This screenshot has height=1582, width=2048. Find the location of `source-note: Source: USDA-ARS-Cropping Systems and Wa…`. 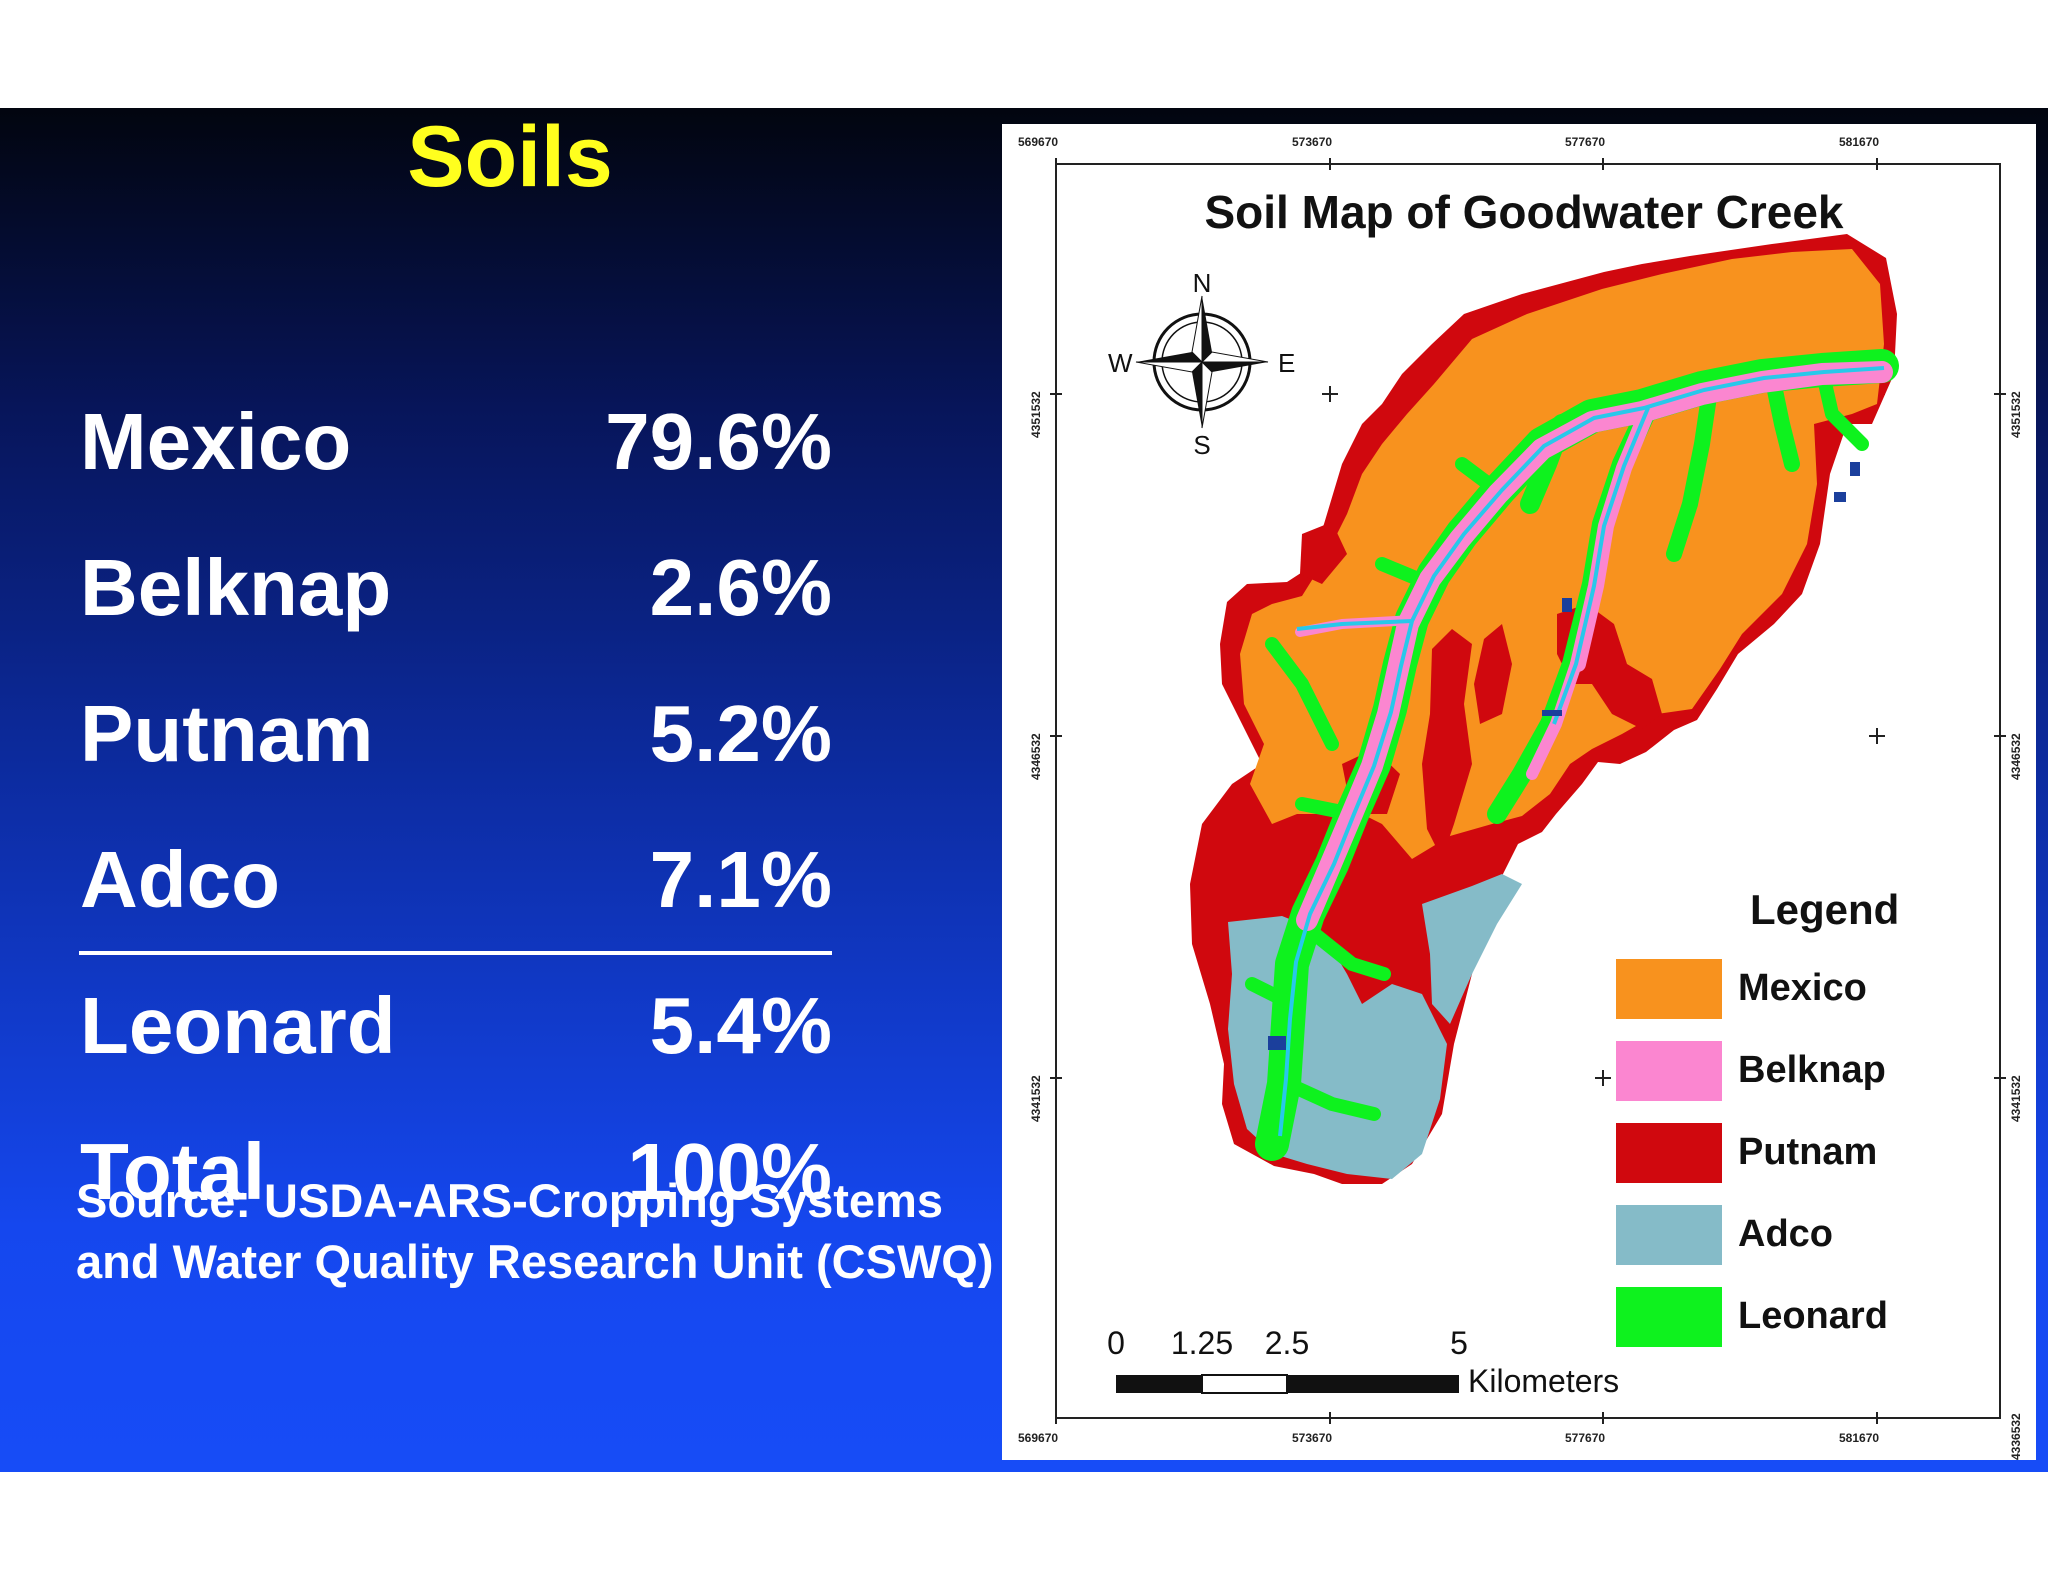

source-note: Source: USDA-ARS-Cropping Systems and Wa… is located at coordinates (535, 1231).